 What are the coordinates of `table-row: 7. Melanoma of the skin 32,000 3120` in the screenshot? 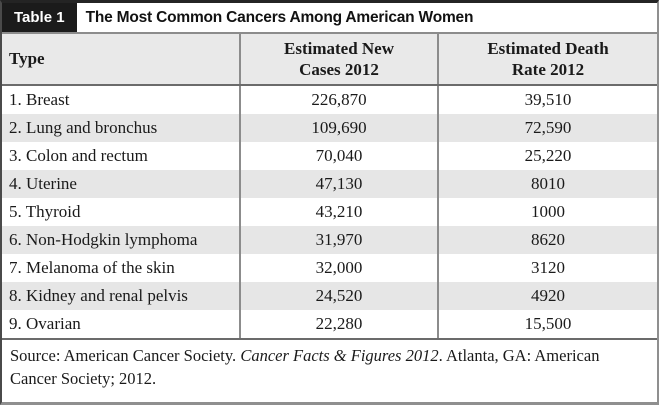 It's located at (329, 268).